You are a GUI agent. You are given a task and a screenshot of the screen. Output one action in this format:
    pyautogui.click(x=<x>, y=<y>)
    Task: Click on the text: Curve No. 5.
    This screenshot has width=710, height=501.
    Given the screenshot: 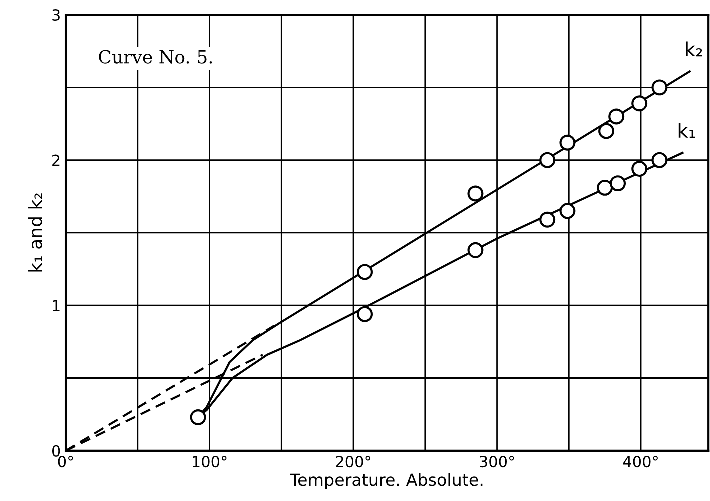 What is the action you would take?
    pyautogui.click(x=155, y=57)
    